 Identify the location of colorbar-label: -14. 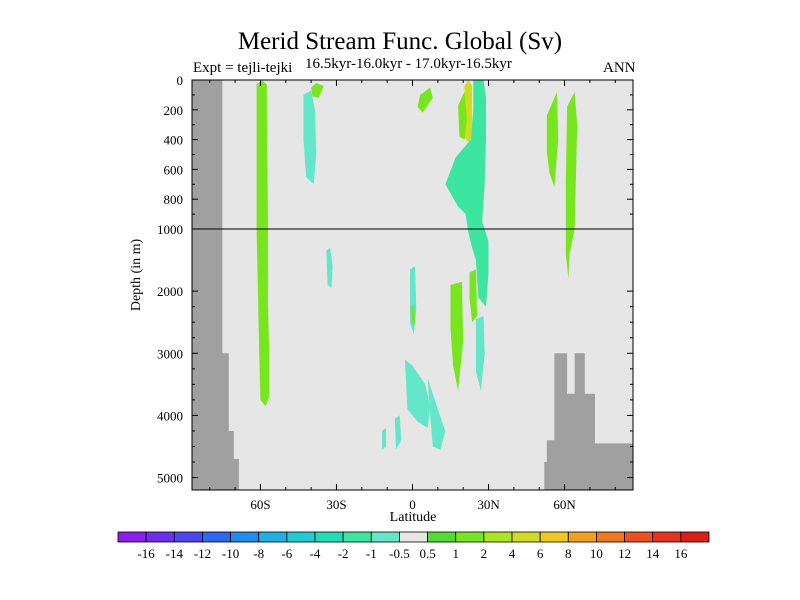
(175, 553).